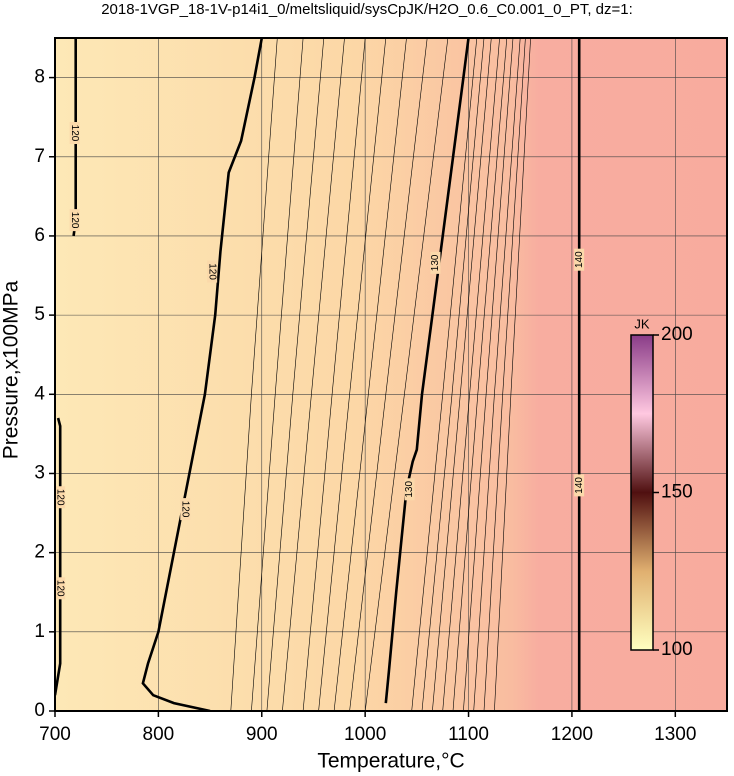 This screenshot has height=776, width=734. Describe the element at coordinates (468, 734) in the screenshot. I see `x-tick-label: 1100` at that location.